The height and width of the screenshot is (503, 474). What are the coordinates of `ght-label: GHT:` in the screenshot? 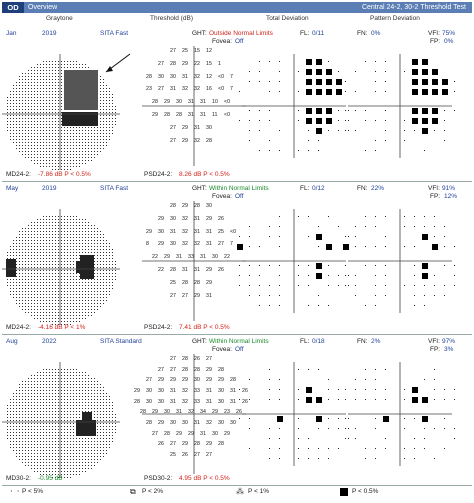 It's located at (199, 33).